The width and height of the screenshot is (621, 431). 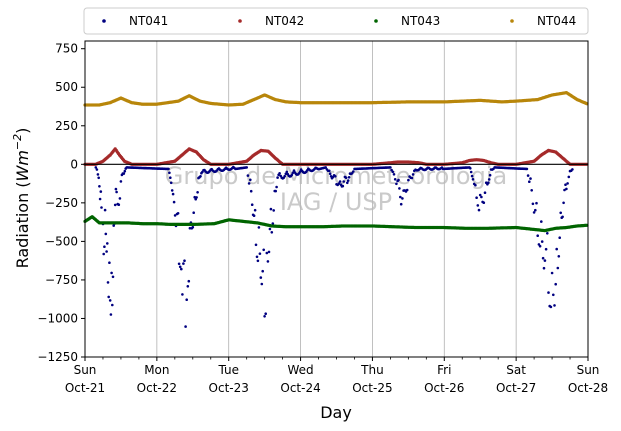 I want to click on series-nt044, so click(x=336, y=99).